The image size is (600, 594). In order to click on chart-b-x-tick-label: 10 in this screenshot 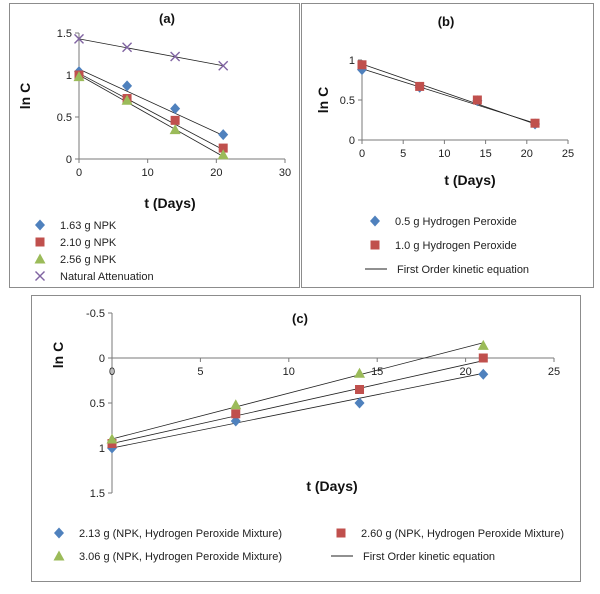, I will do `click(444, 154)`.